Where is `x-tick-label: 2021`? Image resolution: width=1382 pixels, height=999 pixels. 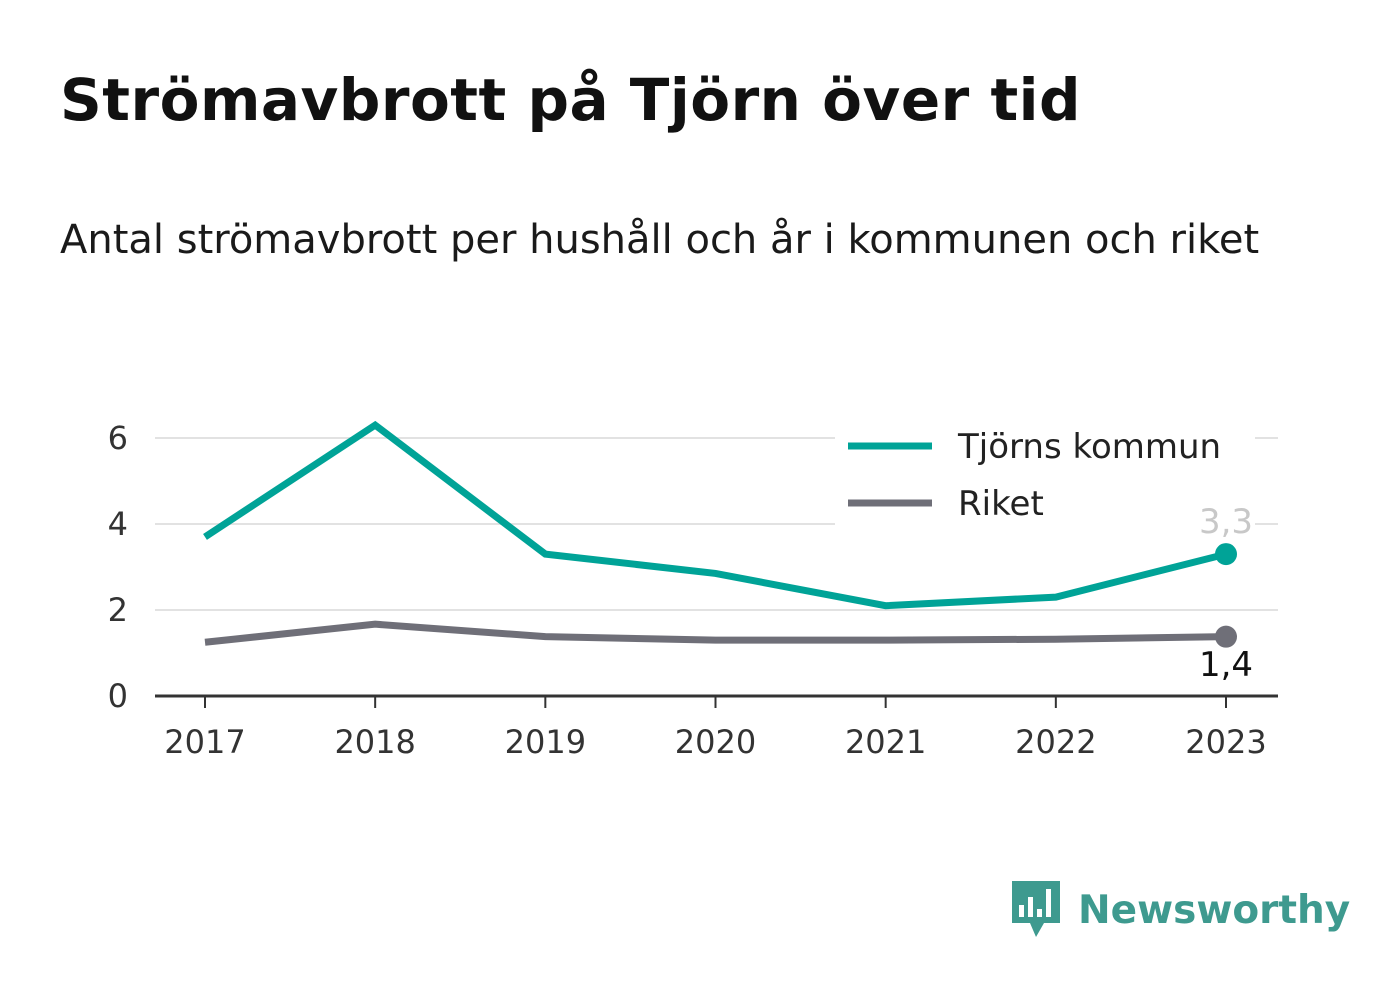
x-tick-label: 2021 is located at coordinates (885, 742).